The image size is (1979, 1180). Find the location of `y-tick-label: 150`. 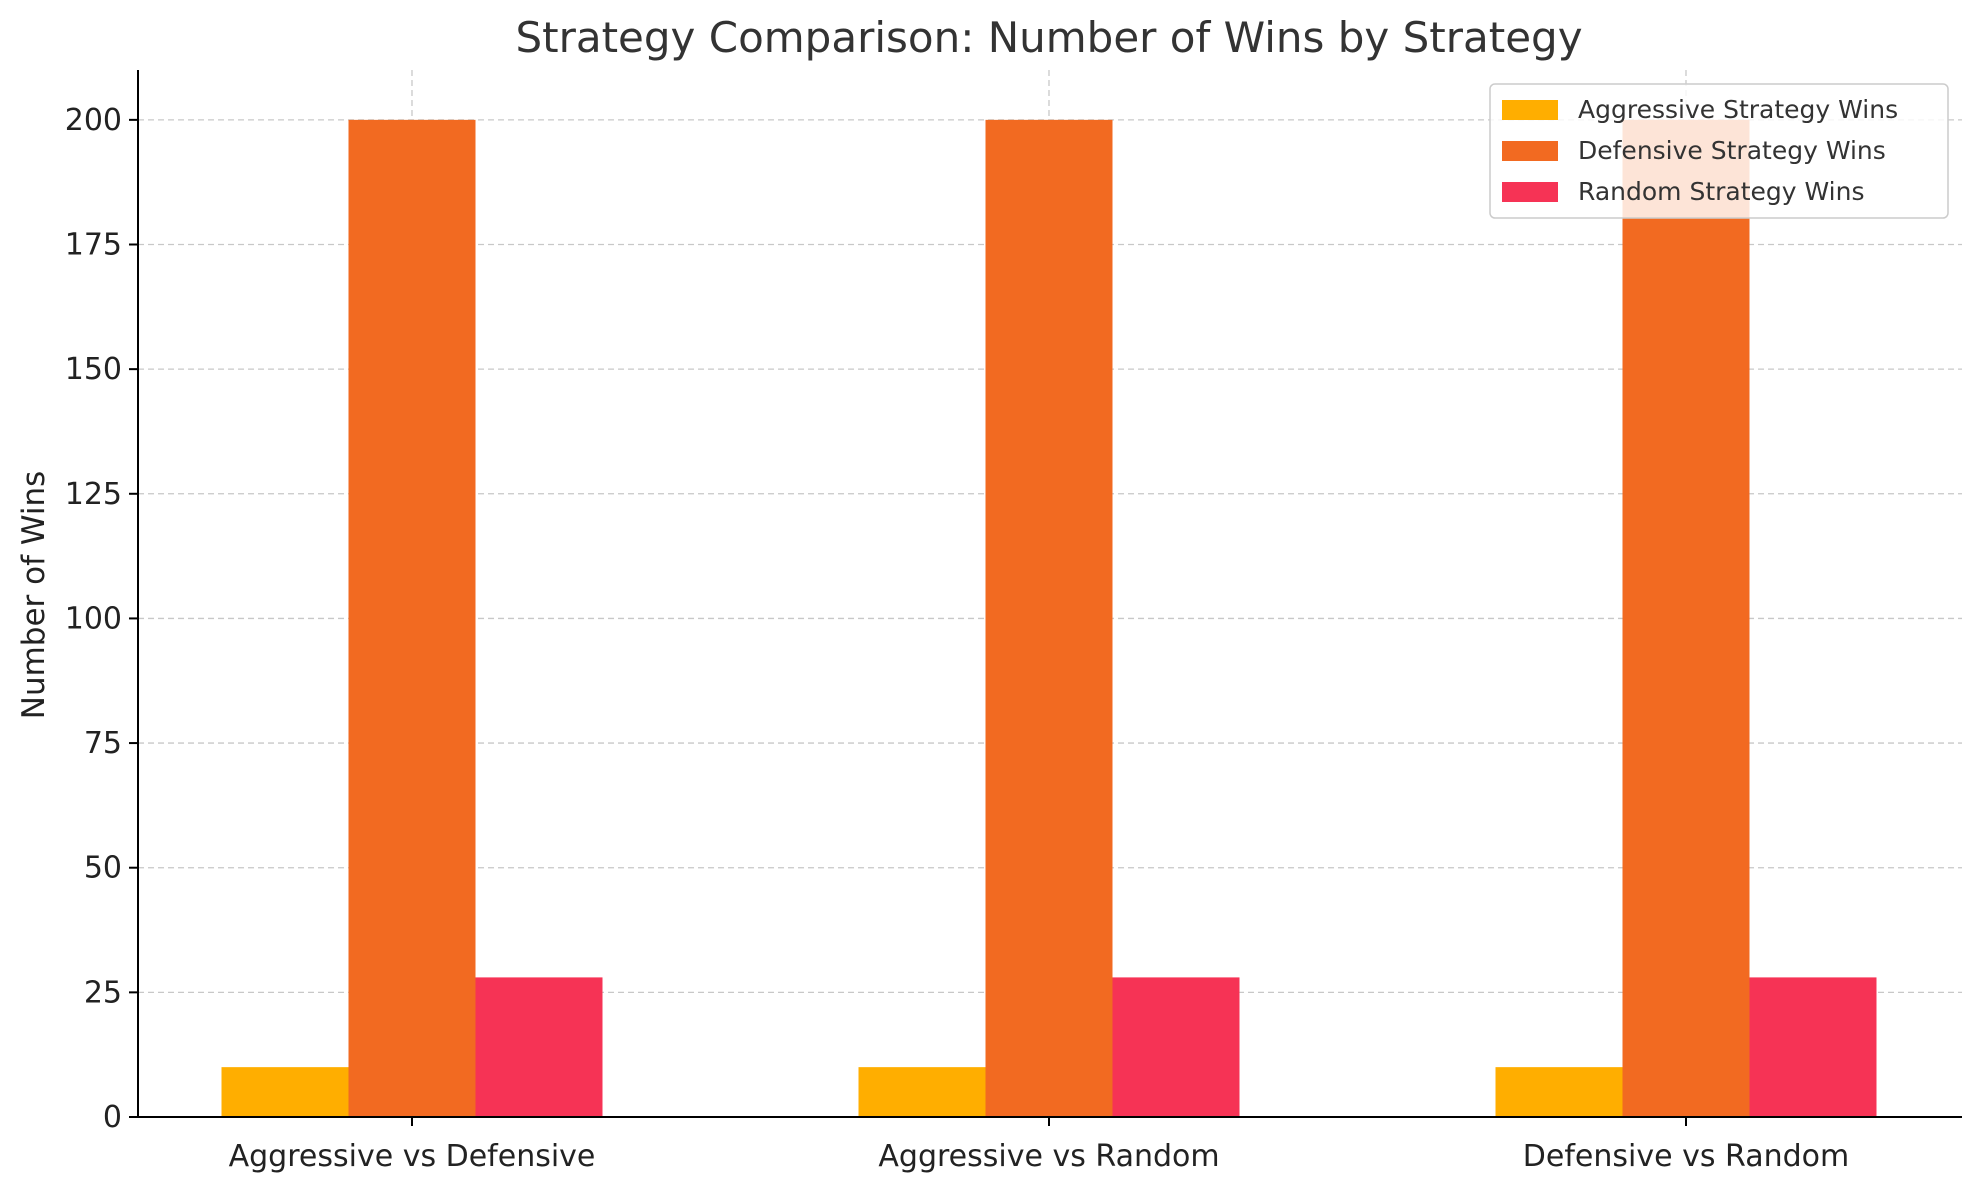

y-tick-label: 150 is located at coordinates (93, 369).